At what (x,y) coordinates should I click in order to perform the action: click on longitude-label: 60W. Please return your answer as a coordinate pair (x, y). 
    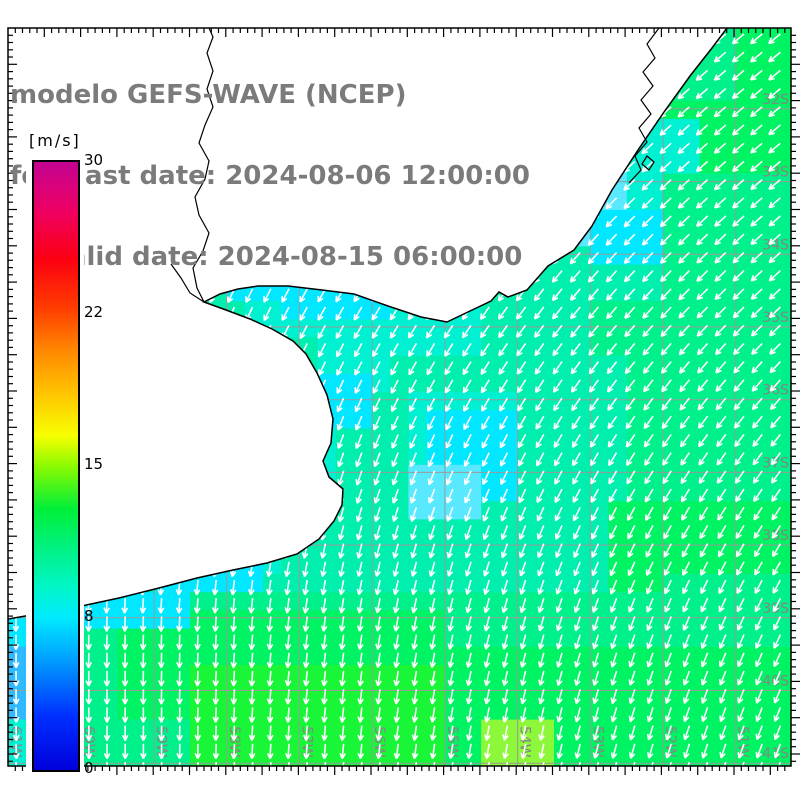
    Looking at the image, I should click on (88, 742).